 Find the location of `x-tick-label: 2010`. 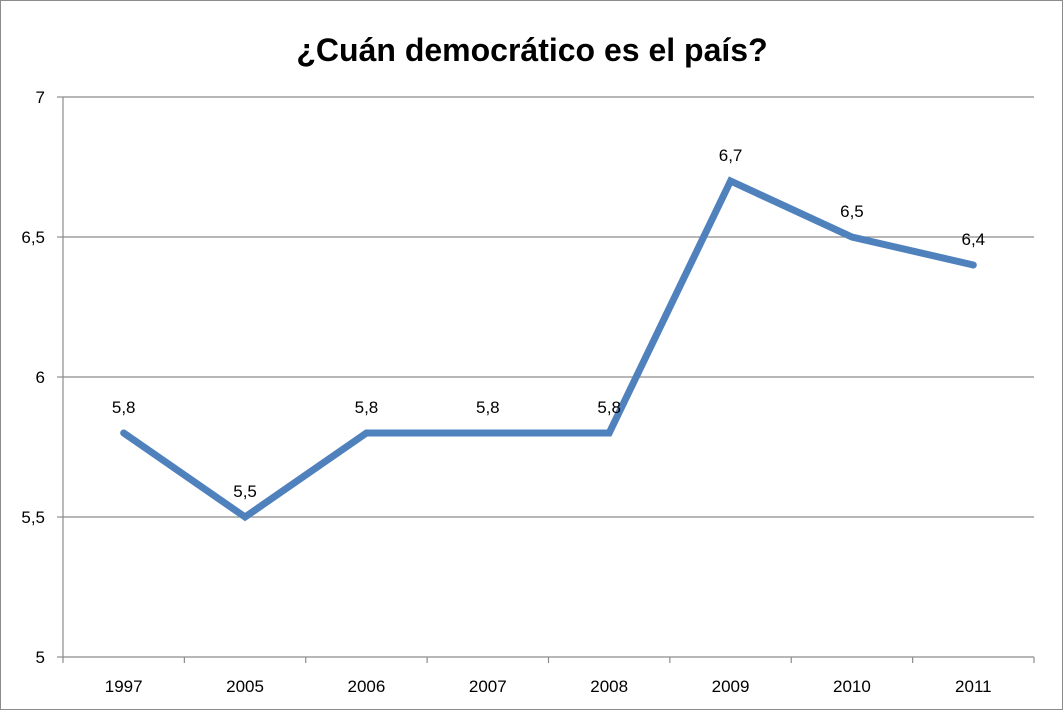

x-tick-label: 2010 is located at coordinates (852, 686).